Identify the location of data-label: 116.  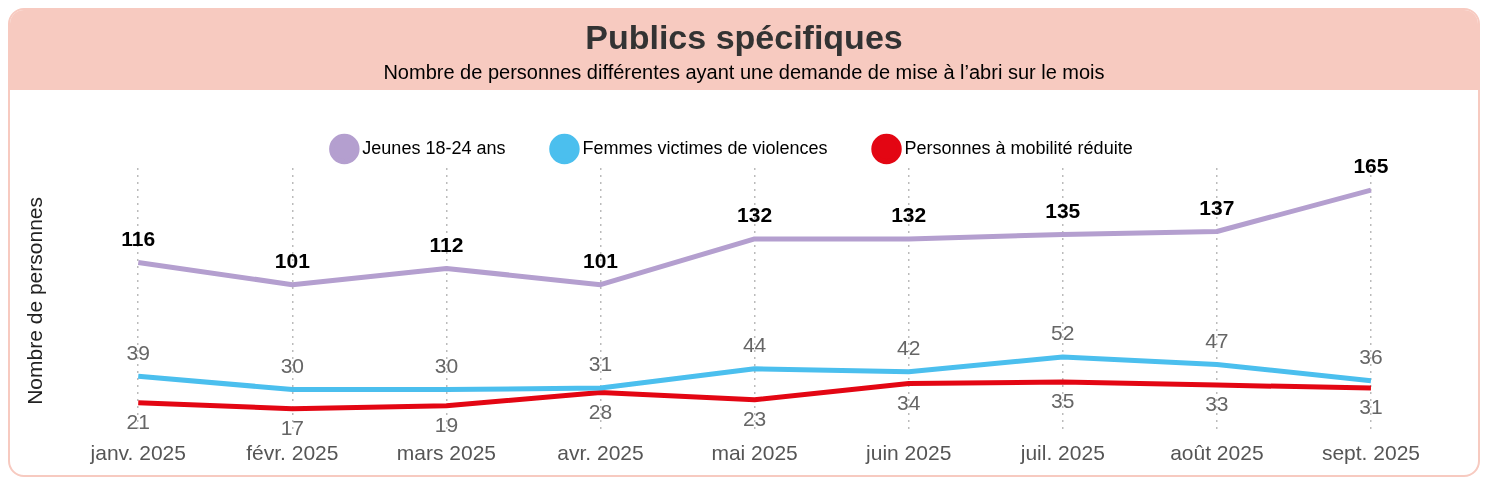
(138, 238).